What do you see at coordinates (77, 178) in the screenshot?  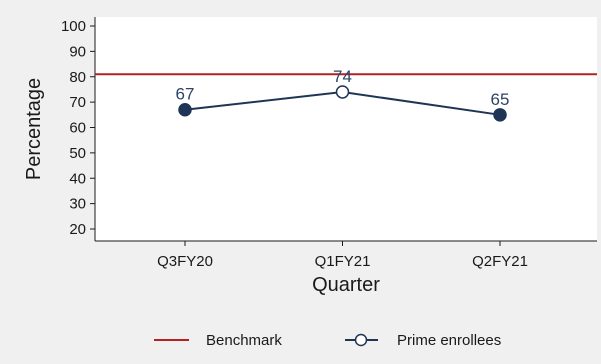 I see `y-tick-label: 40` at bounding box center [77, 178].